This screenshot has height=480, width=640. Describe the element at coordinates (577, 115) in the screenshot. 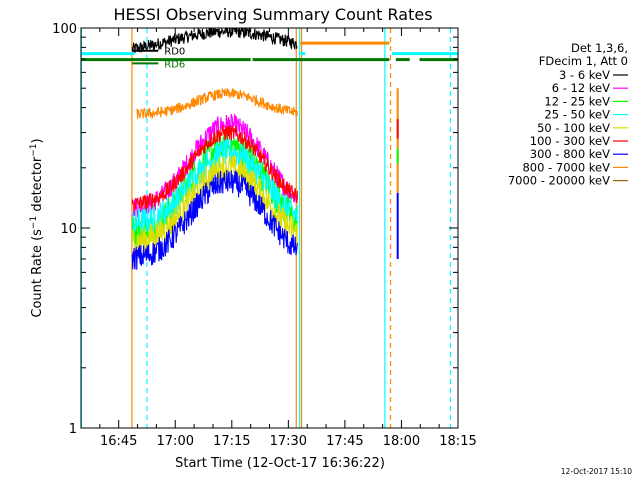

I see `legend-entry-3: 25 - 50 keV` at that location.